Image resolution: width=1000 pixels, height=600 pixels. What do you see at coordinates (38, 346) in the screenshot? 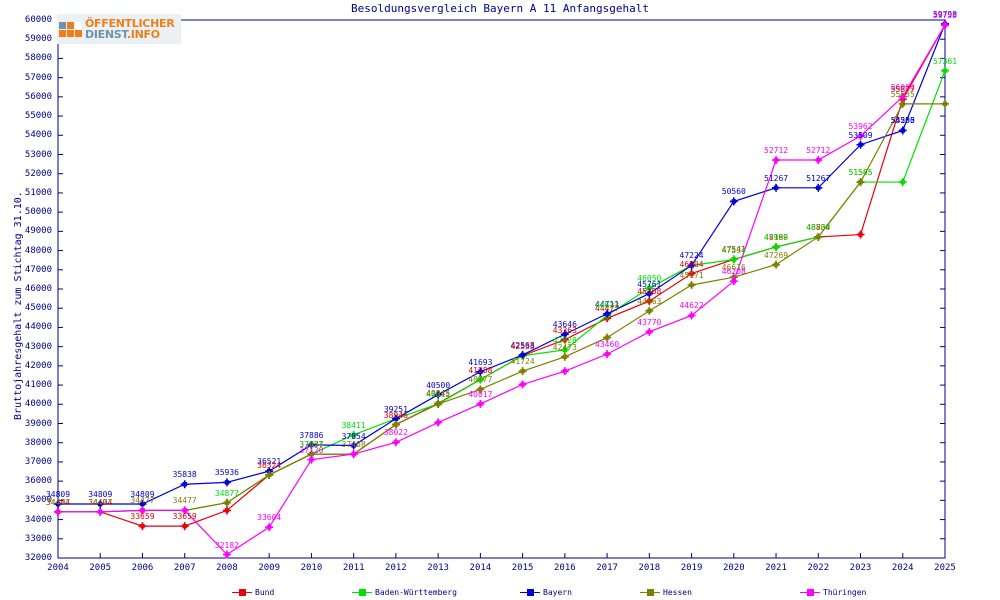
I see `y-axis-tick: 43000` at bounding box center [38, 346].